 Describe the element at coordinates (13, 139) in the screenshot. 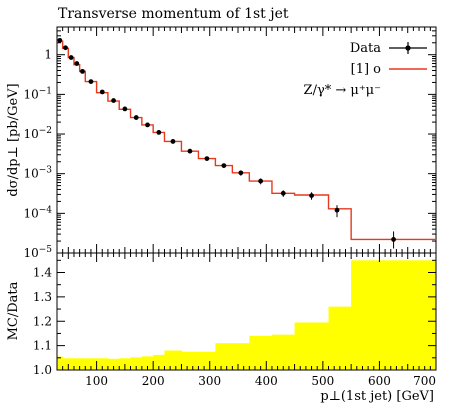

I see `main-y-label: dσ/dp⊥ [pb/GeV]` at that location.